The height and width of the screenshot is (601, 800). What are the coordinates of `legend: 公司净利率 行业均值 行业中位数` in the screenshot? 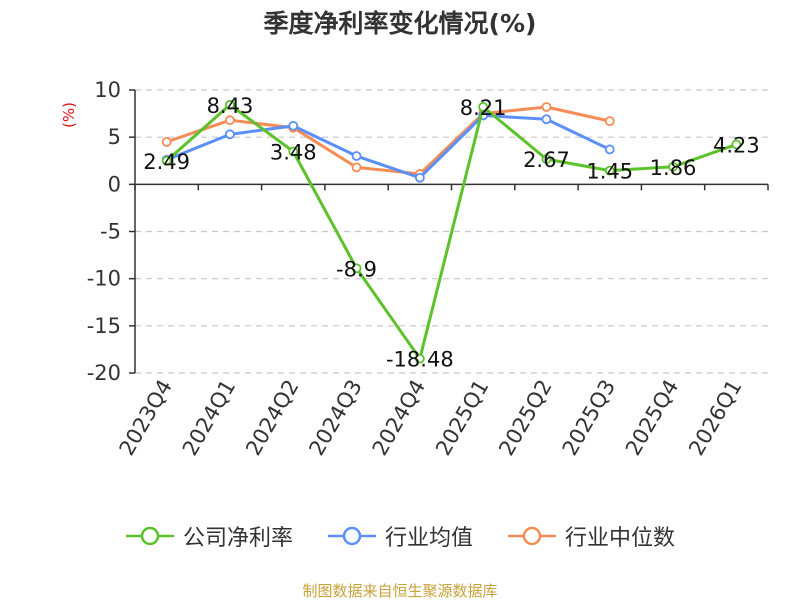 It's located at (400, 536).